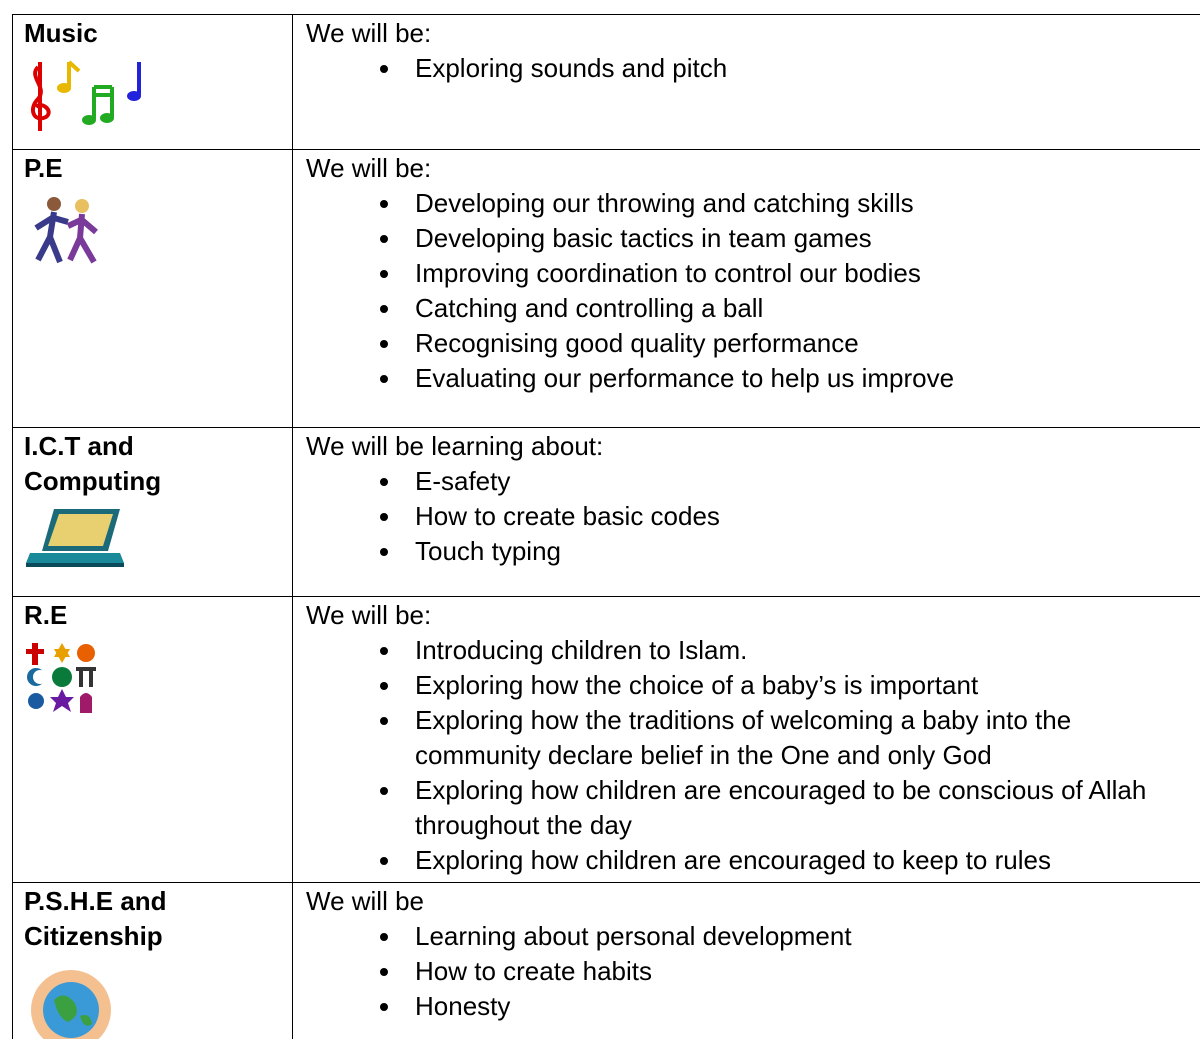 This screenshot has height=1039, width=1200. I want to click on bullet-item: Exploring sounds and pitch, so click(801, 68).